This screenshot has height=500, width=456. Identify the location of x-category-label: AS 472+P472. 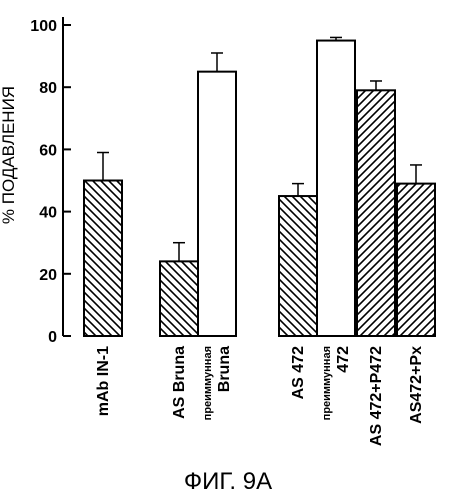
(376, 396).